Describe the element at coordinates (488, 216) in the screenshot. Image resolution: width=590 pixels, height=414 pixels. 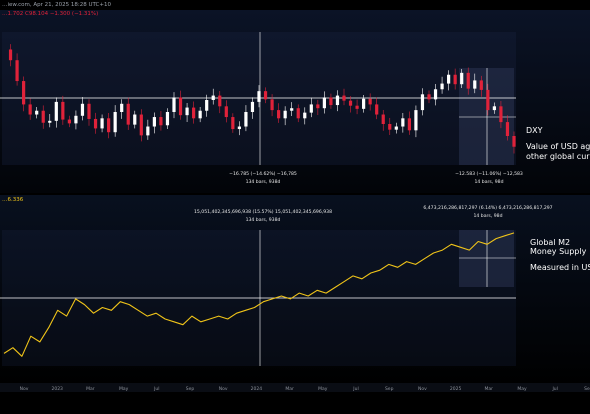
I see `bottom-measure-right-l2: 14 bars, 98d` at that location.